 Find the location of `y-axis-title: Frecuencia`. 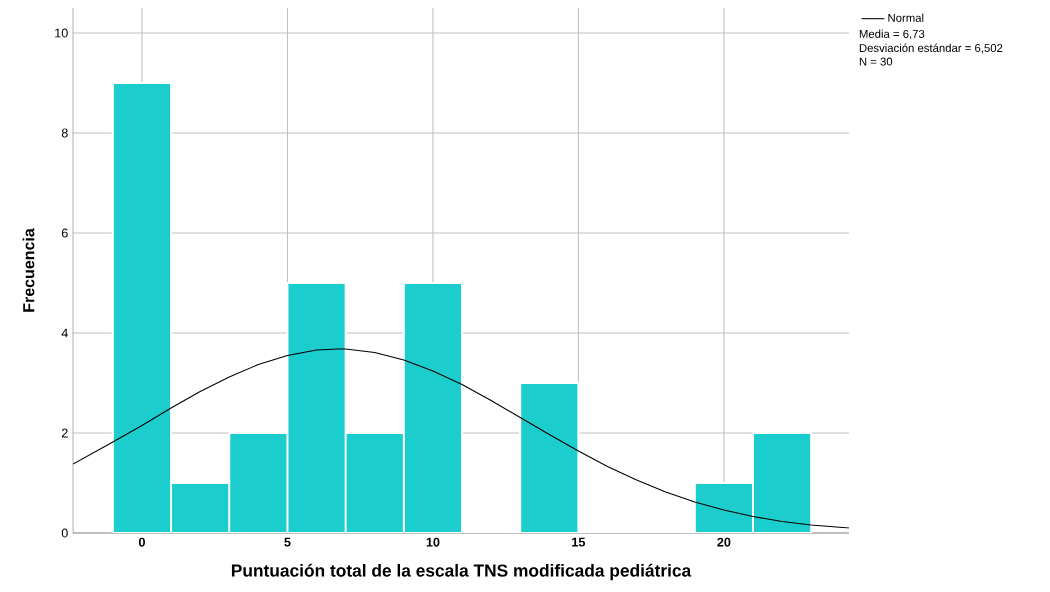

y-axis-title: Frecuencia is located at coordinates (28, 270).